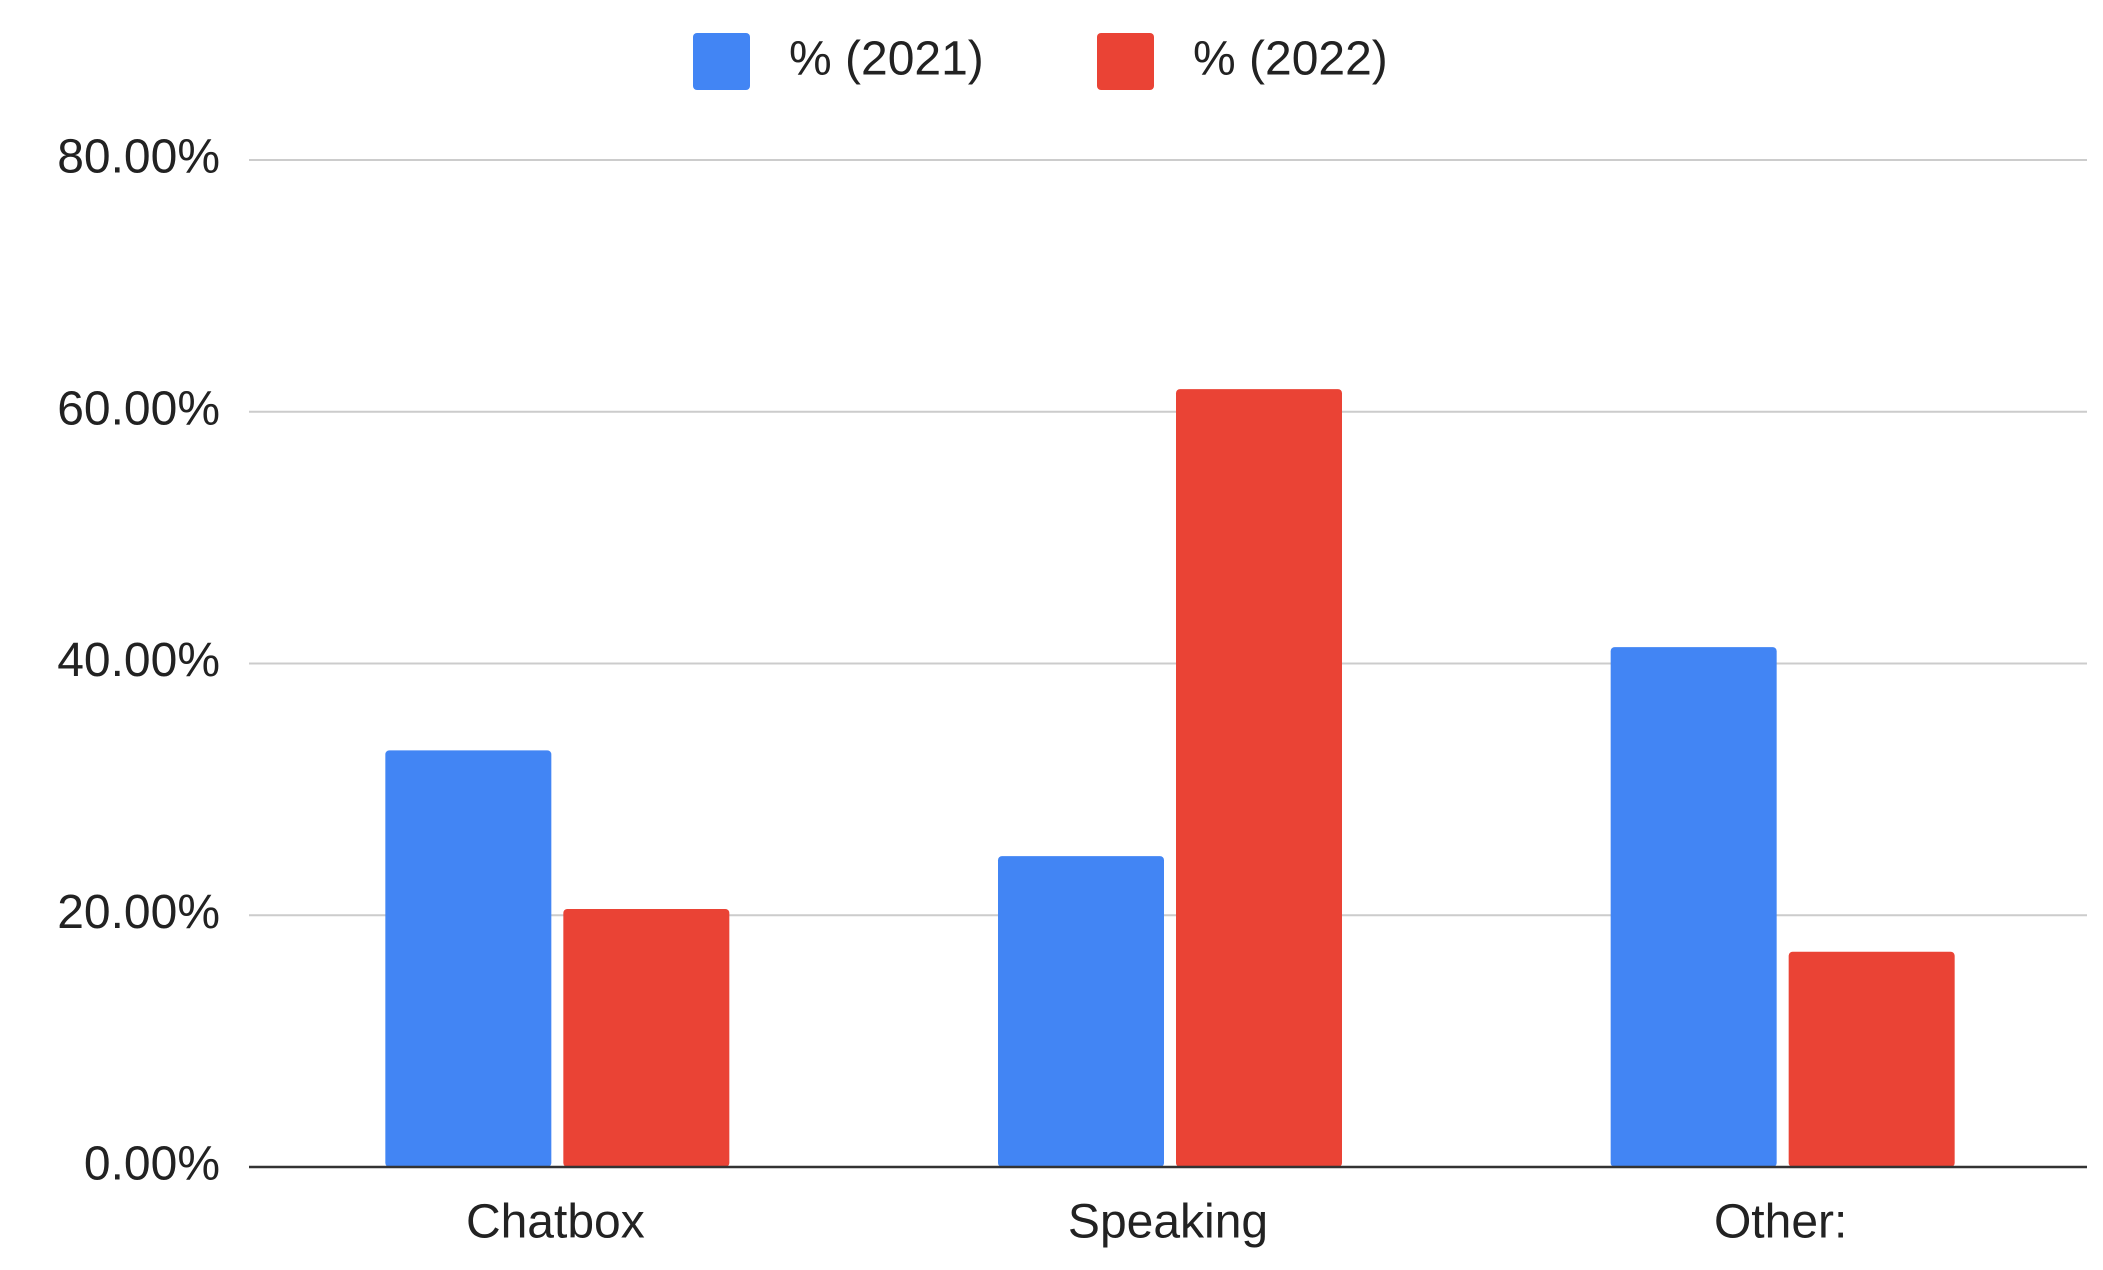 This screenshot has width=2103, height=1270. What do you see at coordinates (555, 1222) in the screenshot?
I see `x-tick-label: Chatbox` at bounding box center [555, 1222].